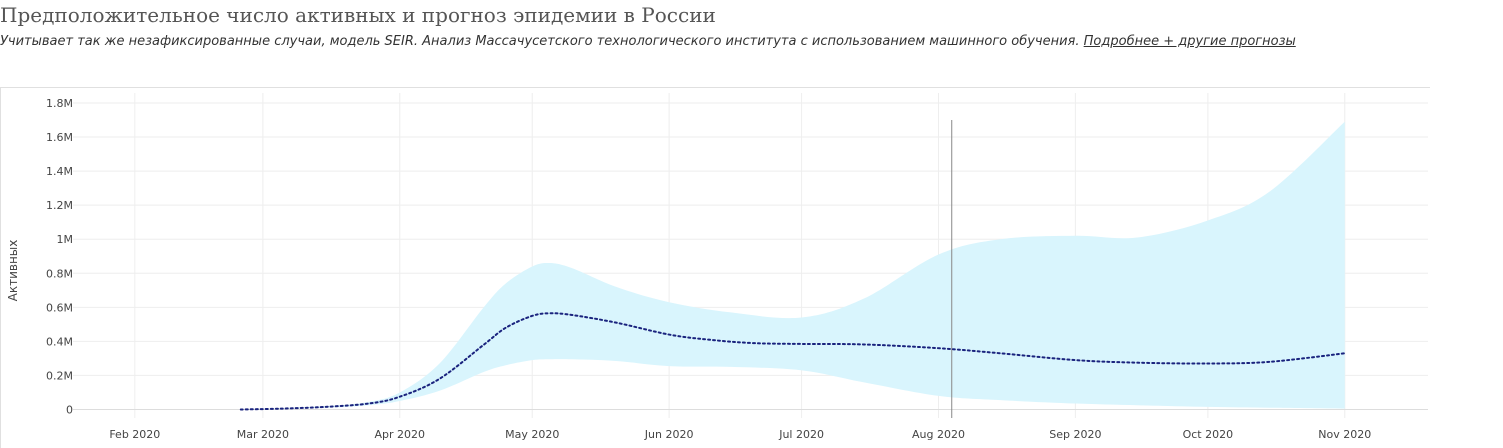  Describe the element at coordinates (59, 375) in the screenshot. I see `y-tick-label: 0.2M` at that location.